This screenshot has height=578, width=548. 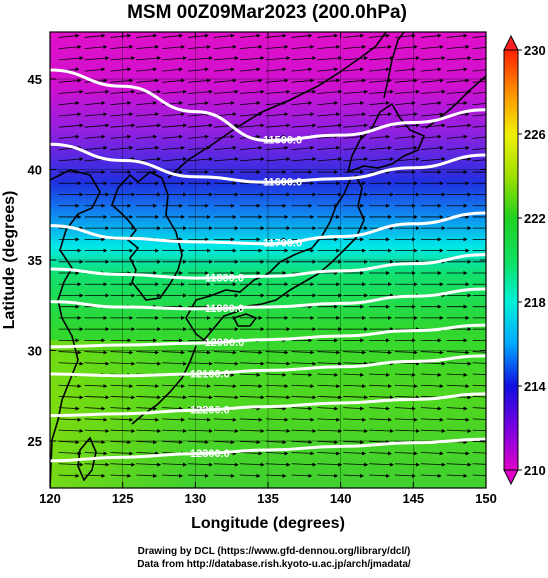 What do you see at coordinates (245, 320) in the screenshot?
I see `coastline-shikoku` at bounding box center [245, 320].